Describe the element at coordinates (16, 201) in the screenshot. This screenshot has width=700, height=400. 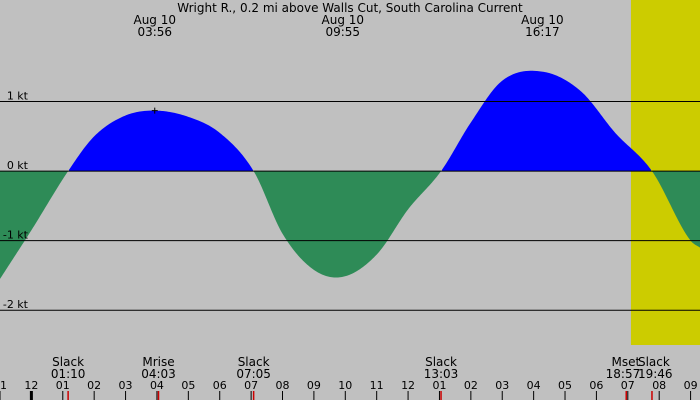
I see `y-axis-labels: 1 kt 0 kt -1 kt -2 kt` at that location.